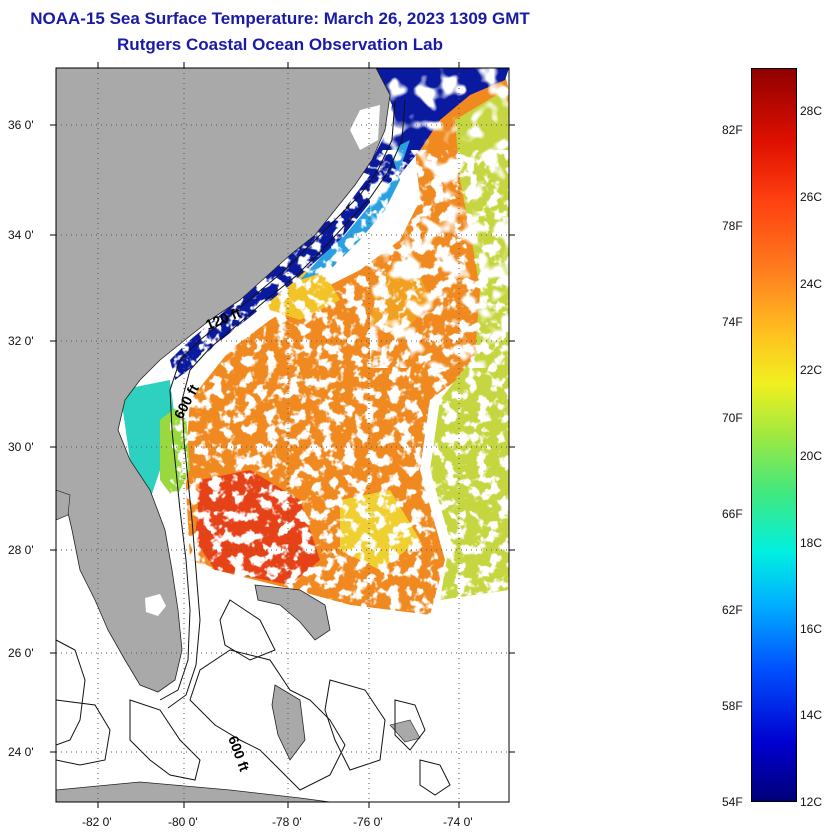 Image resolution: width=833 pixels, height=832 pixels. Describe the element at coordinates (183, 822) in the screenshot. I see `lon-label-80: -80 0'` at that location.